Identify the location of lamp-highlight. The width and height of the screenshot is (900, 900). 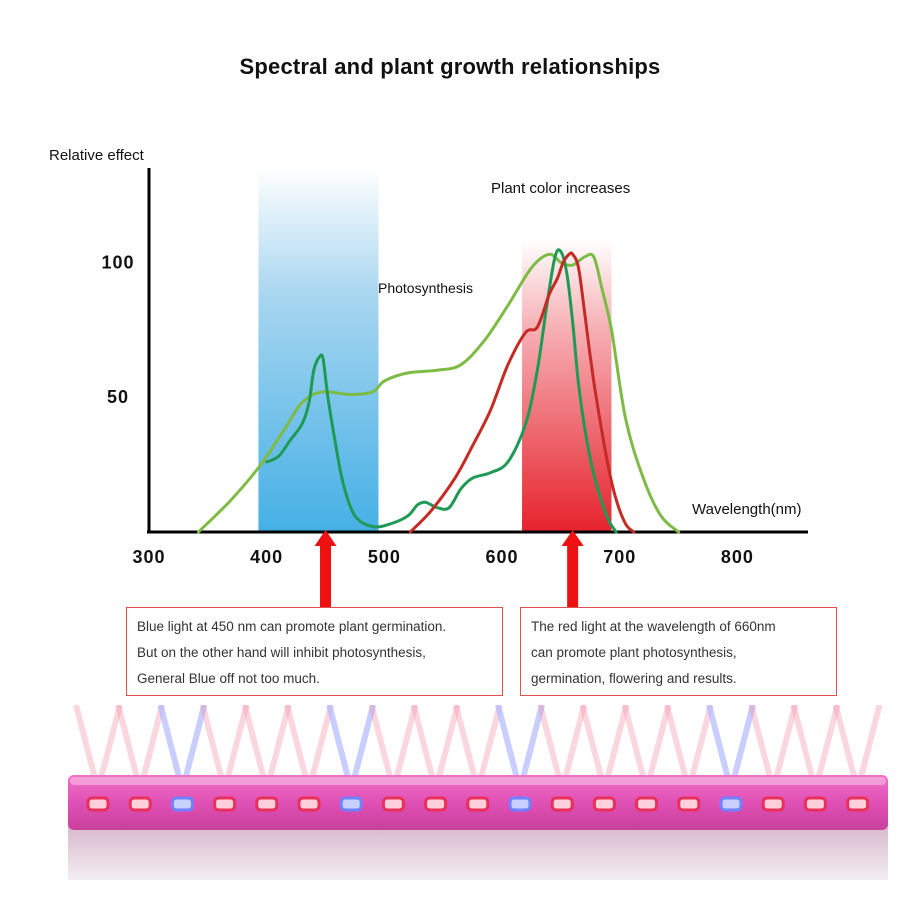
(478, 781).